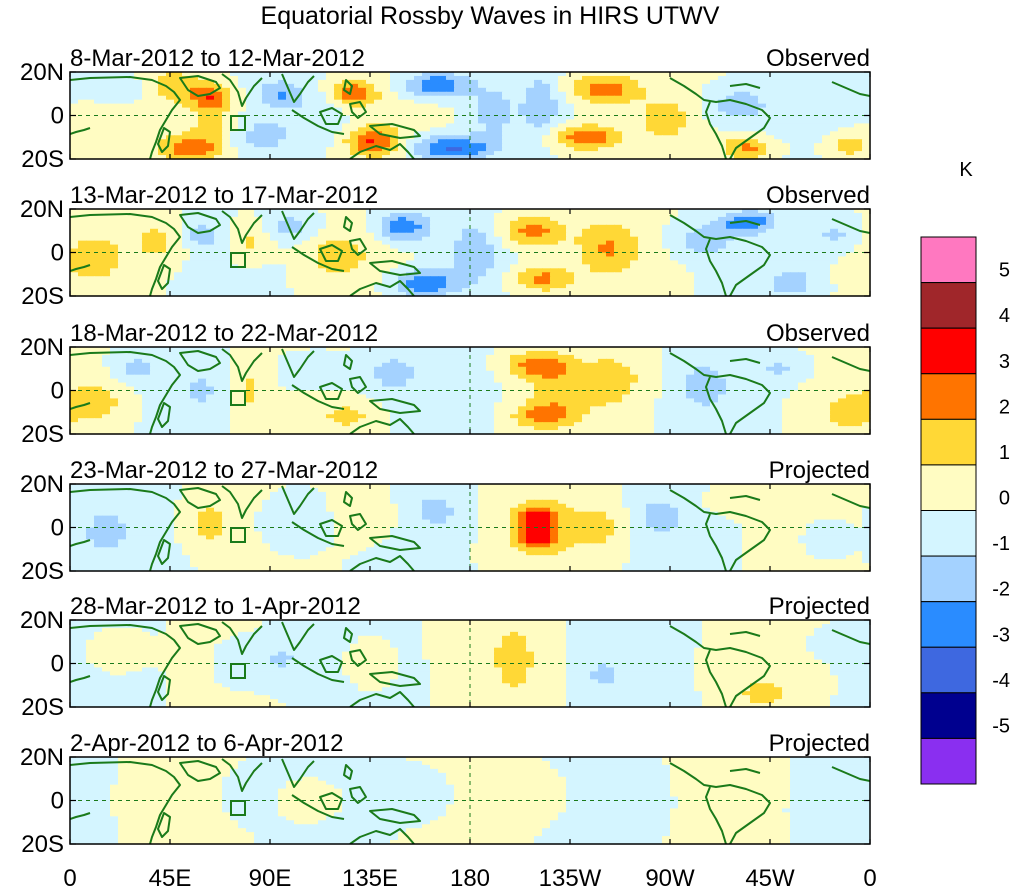  What do you see at coordinates (224, 470) in the screenshot?
I see `panel-period-label: 23-Mar-2012 to 27-Mar-2012` at bounding box center [224, 470].